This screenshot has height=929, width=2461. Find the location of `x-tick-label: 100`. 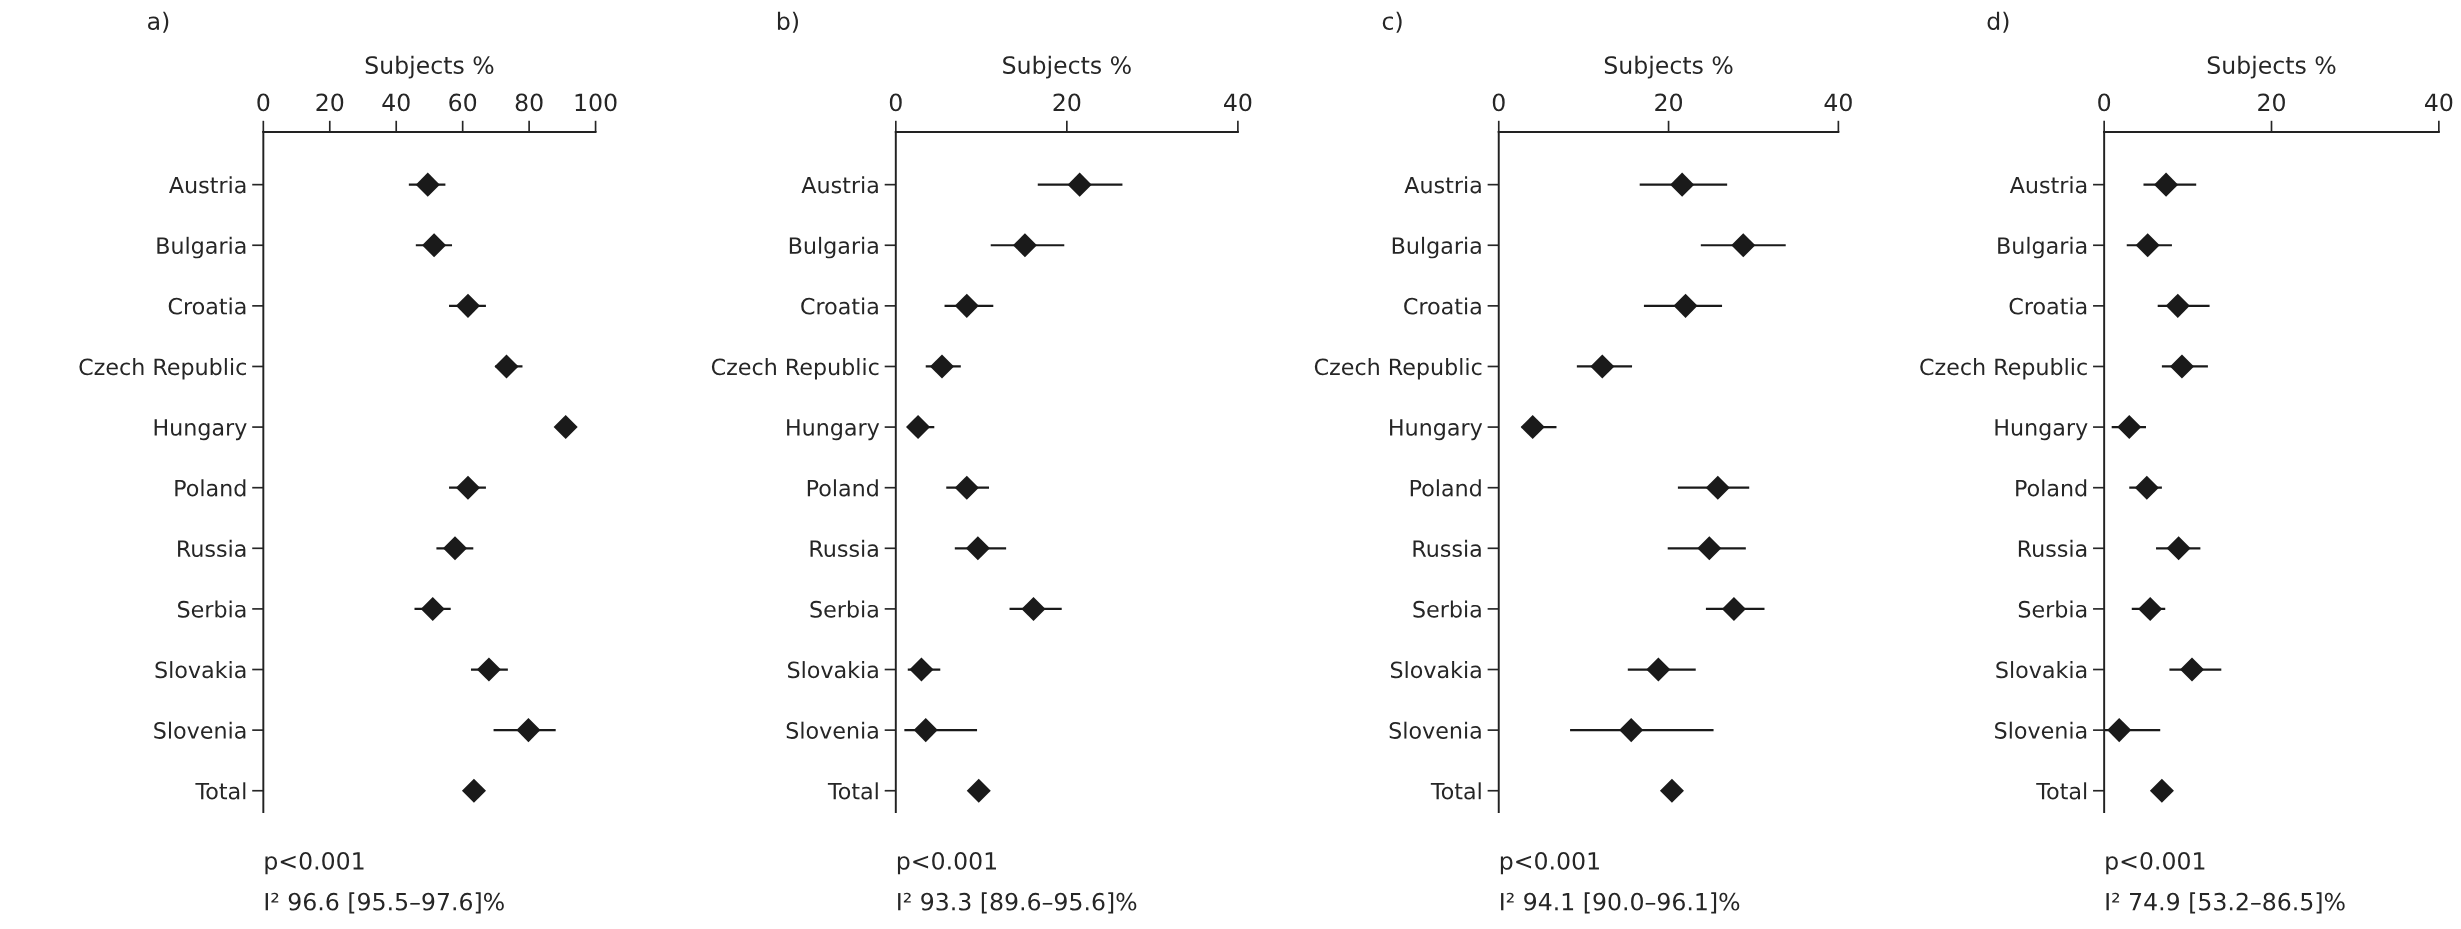

x-tick-label: 100 is located at coordinates (596, 102).